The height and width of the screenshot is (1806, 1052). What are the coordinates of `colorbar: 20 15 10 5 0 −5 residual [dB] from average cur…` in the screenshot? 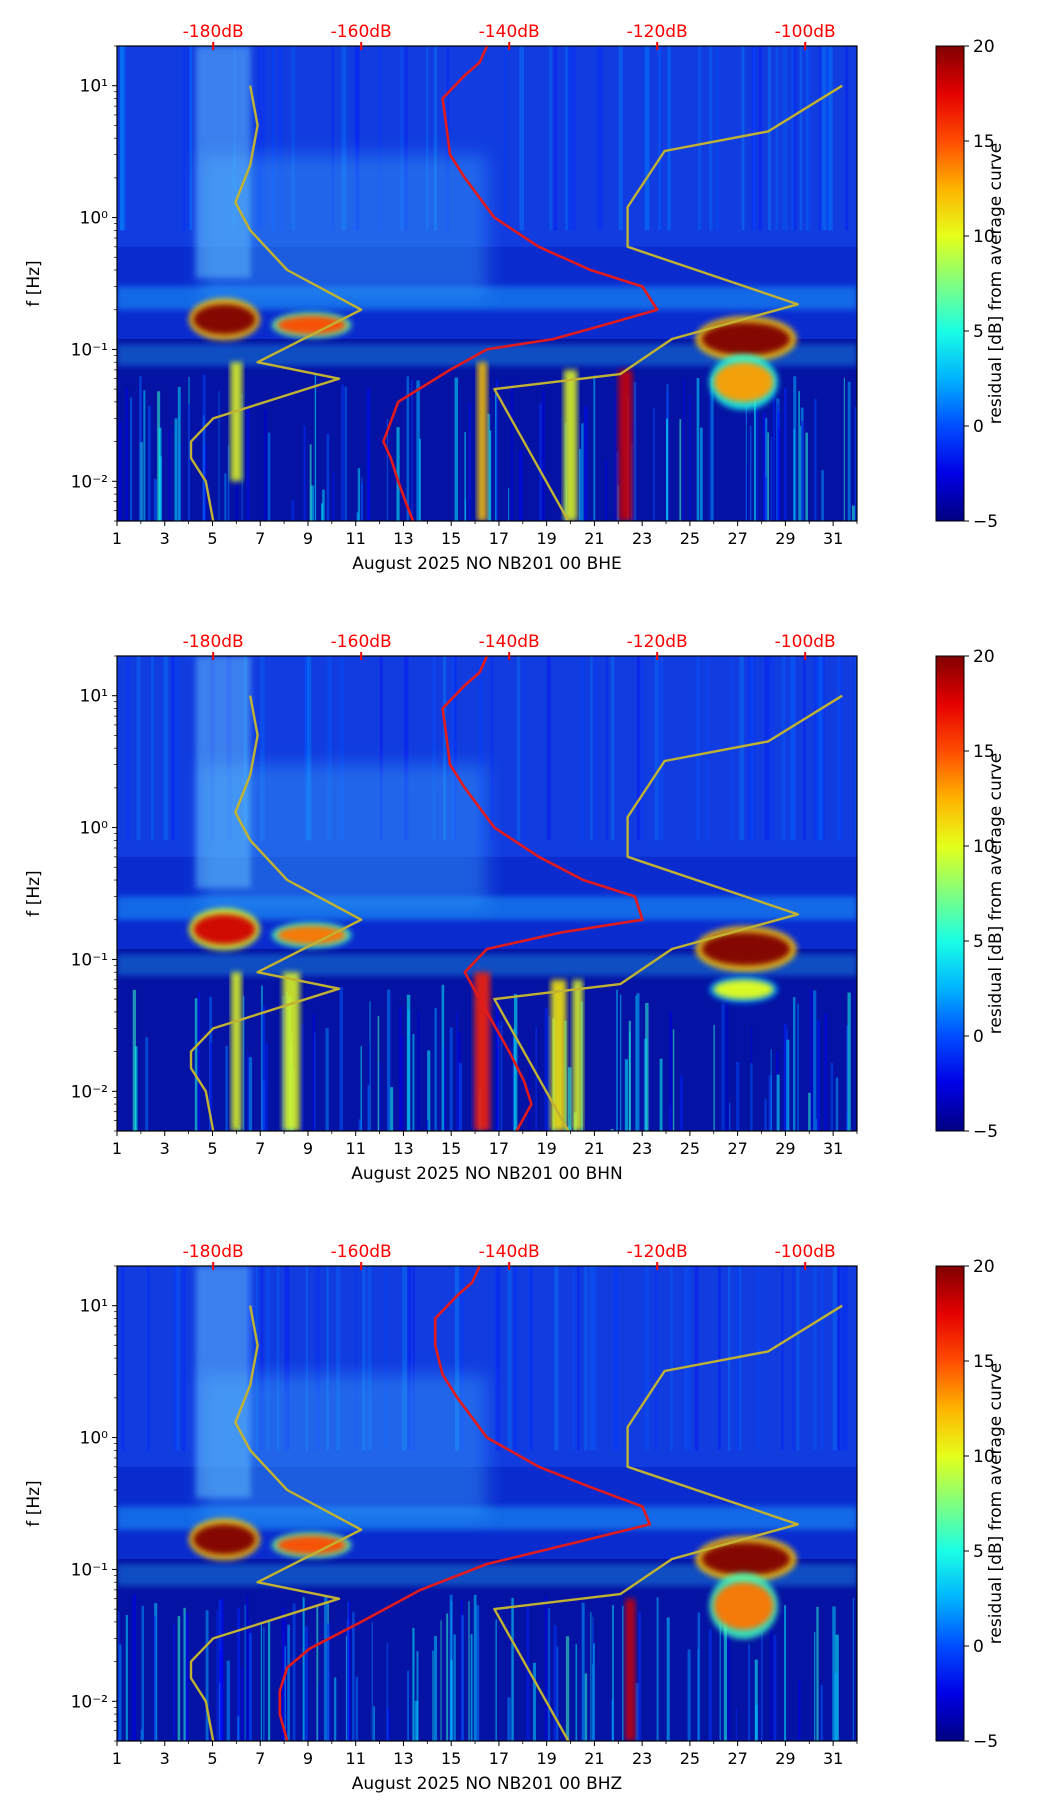 It's located at (970, 1504).